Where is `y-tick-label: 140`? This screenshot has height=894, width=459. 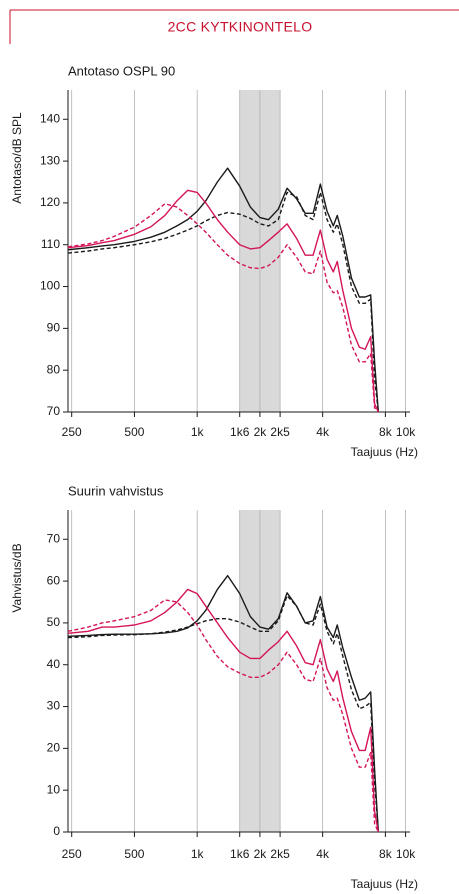 y-tick-label: 140 is located at coordinates (50, 118).